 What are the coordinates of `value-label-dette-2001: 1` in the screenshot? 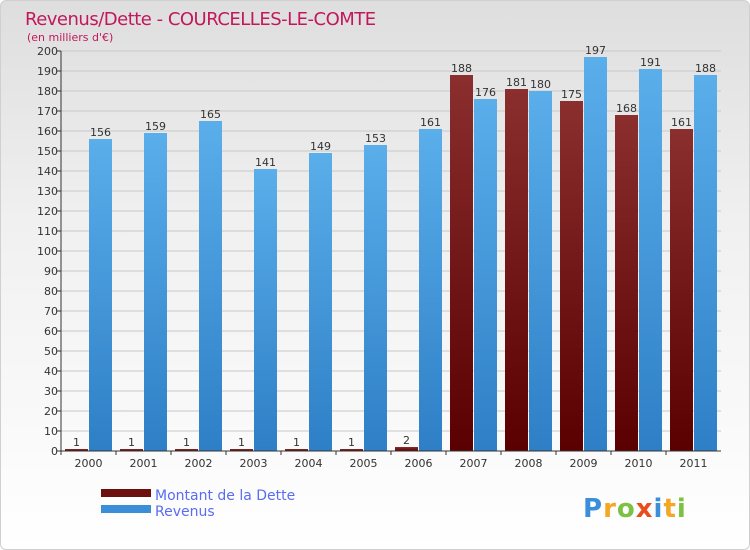 It's located at (131, 442).